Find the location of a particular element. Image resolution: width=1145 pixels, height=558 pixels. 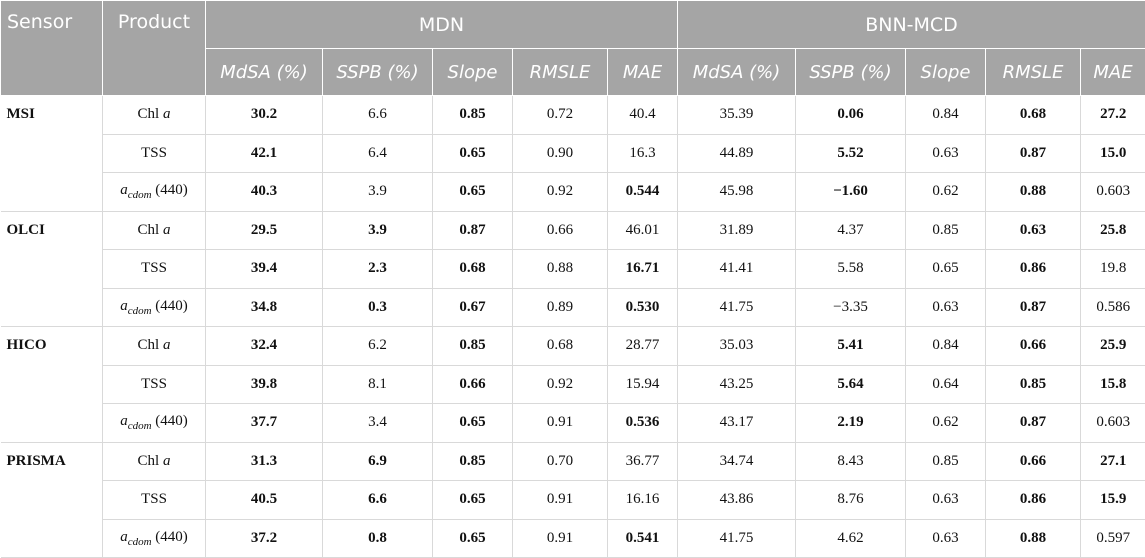

metric-header: SSPB (%) is located at coordinates (850, 72).